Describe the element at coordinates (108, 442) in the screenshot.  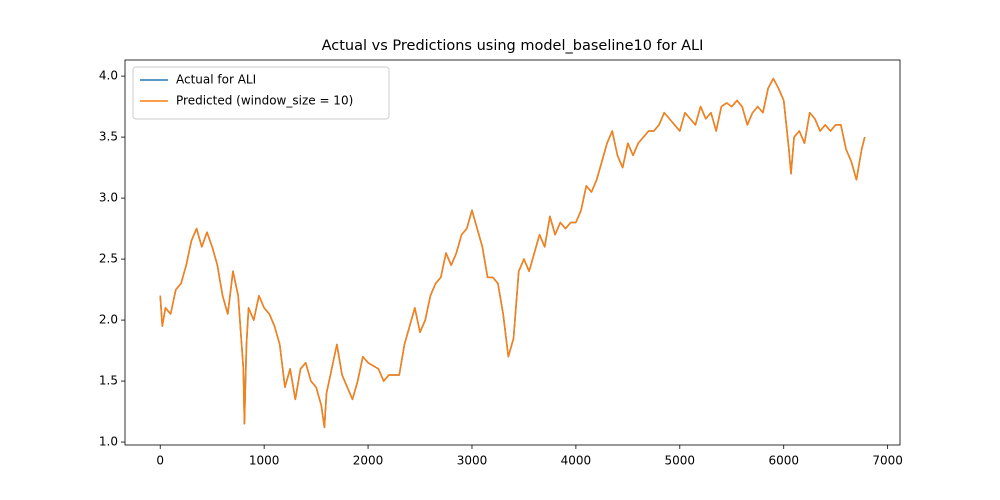
I see `y-tick-label: 1.0` at that location.